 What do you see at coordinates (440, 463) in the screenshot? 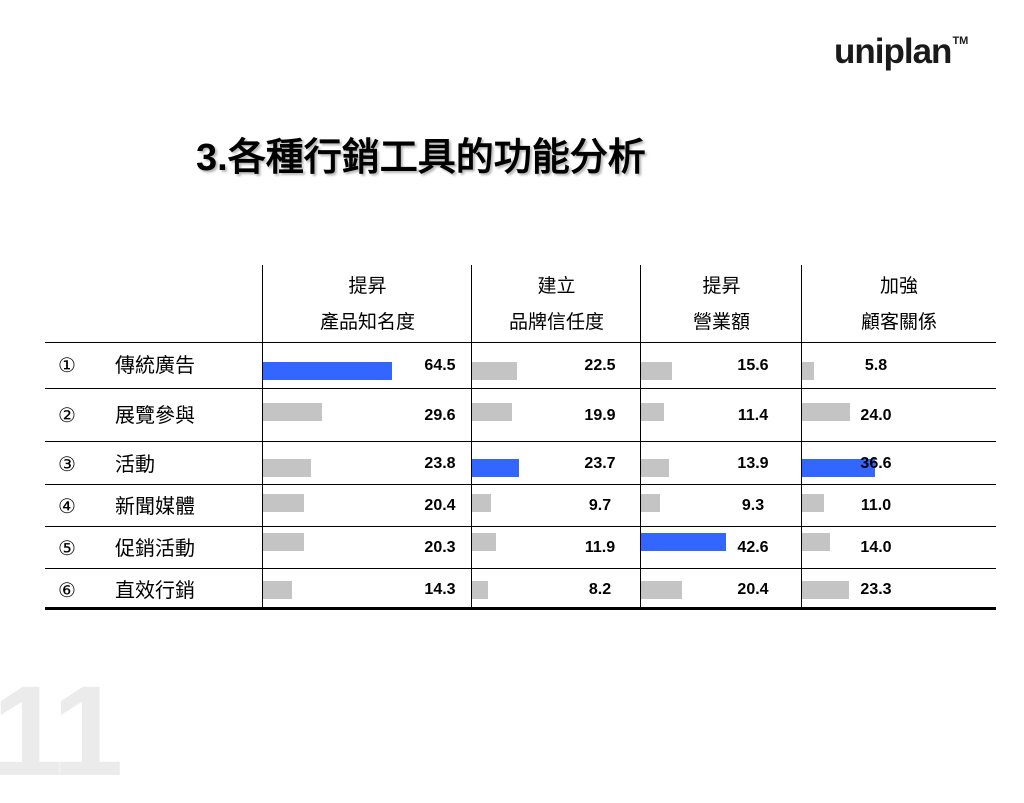
I see `data-label: 23.8` at bounding box center [440, 463].